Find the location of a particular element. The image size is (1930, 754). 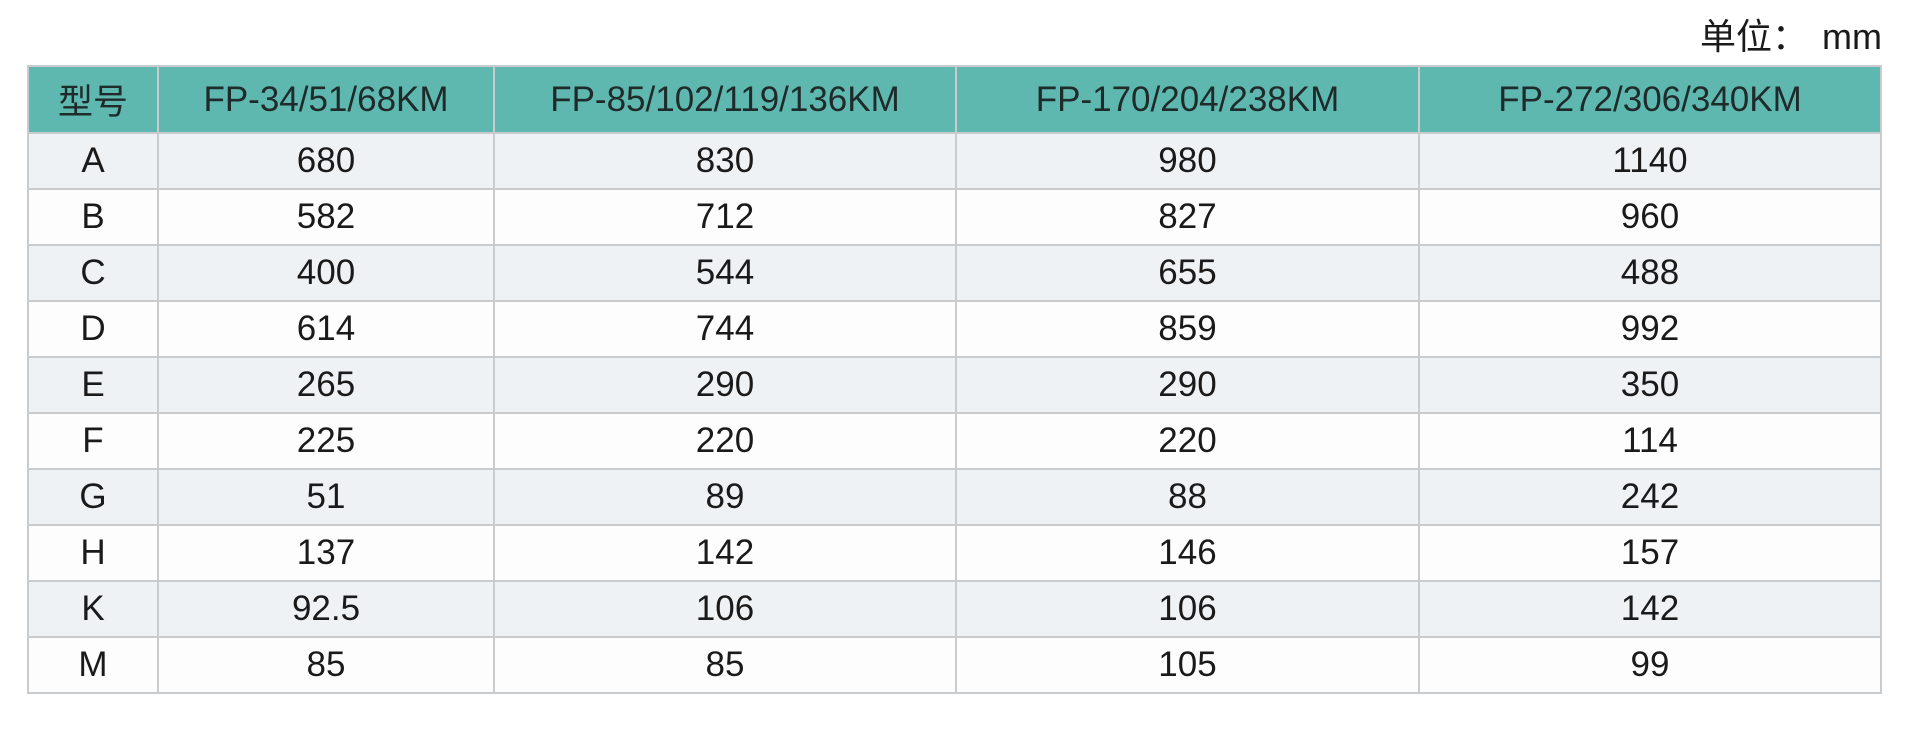

row-label: K is located at coordinates (93, 609).